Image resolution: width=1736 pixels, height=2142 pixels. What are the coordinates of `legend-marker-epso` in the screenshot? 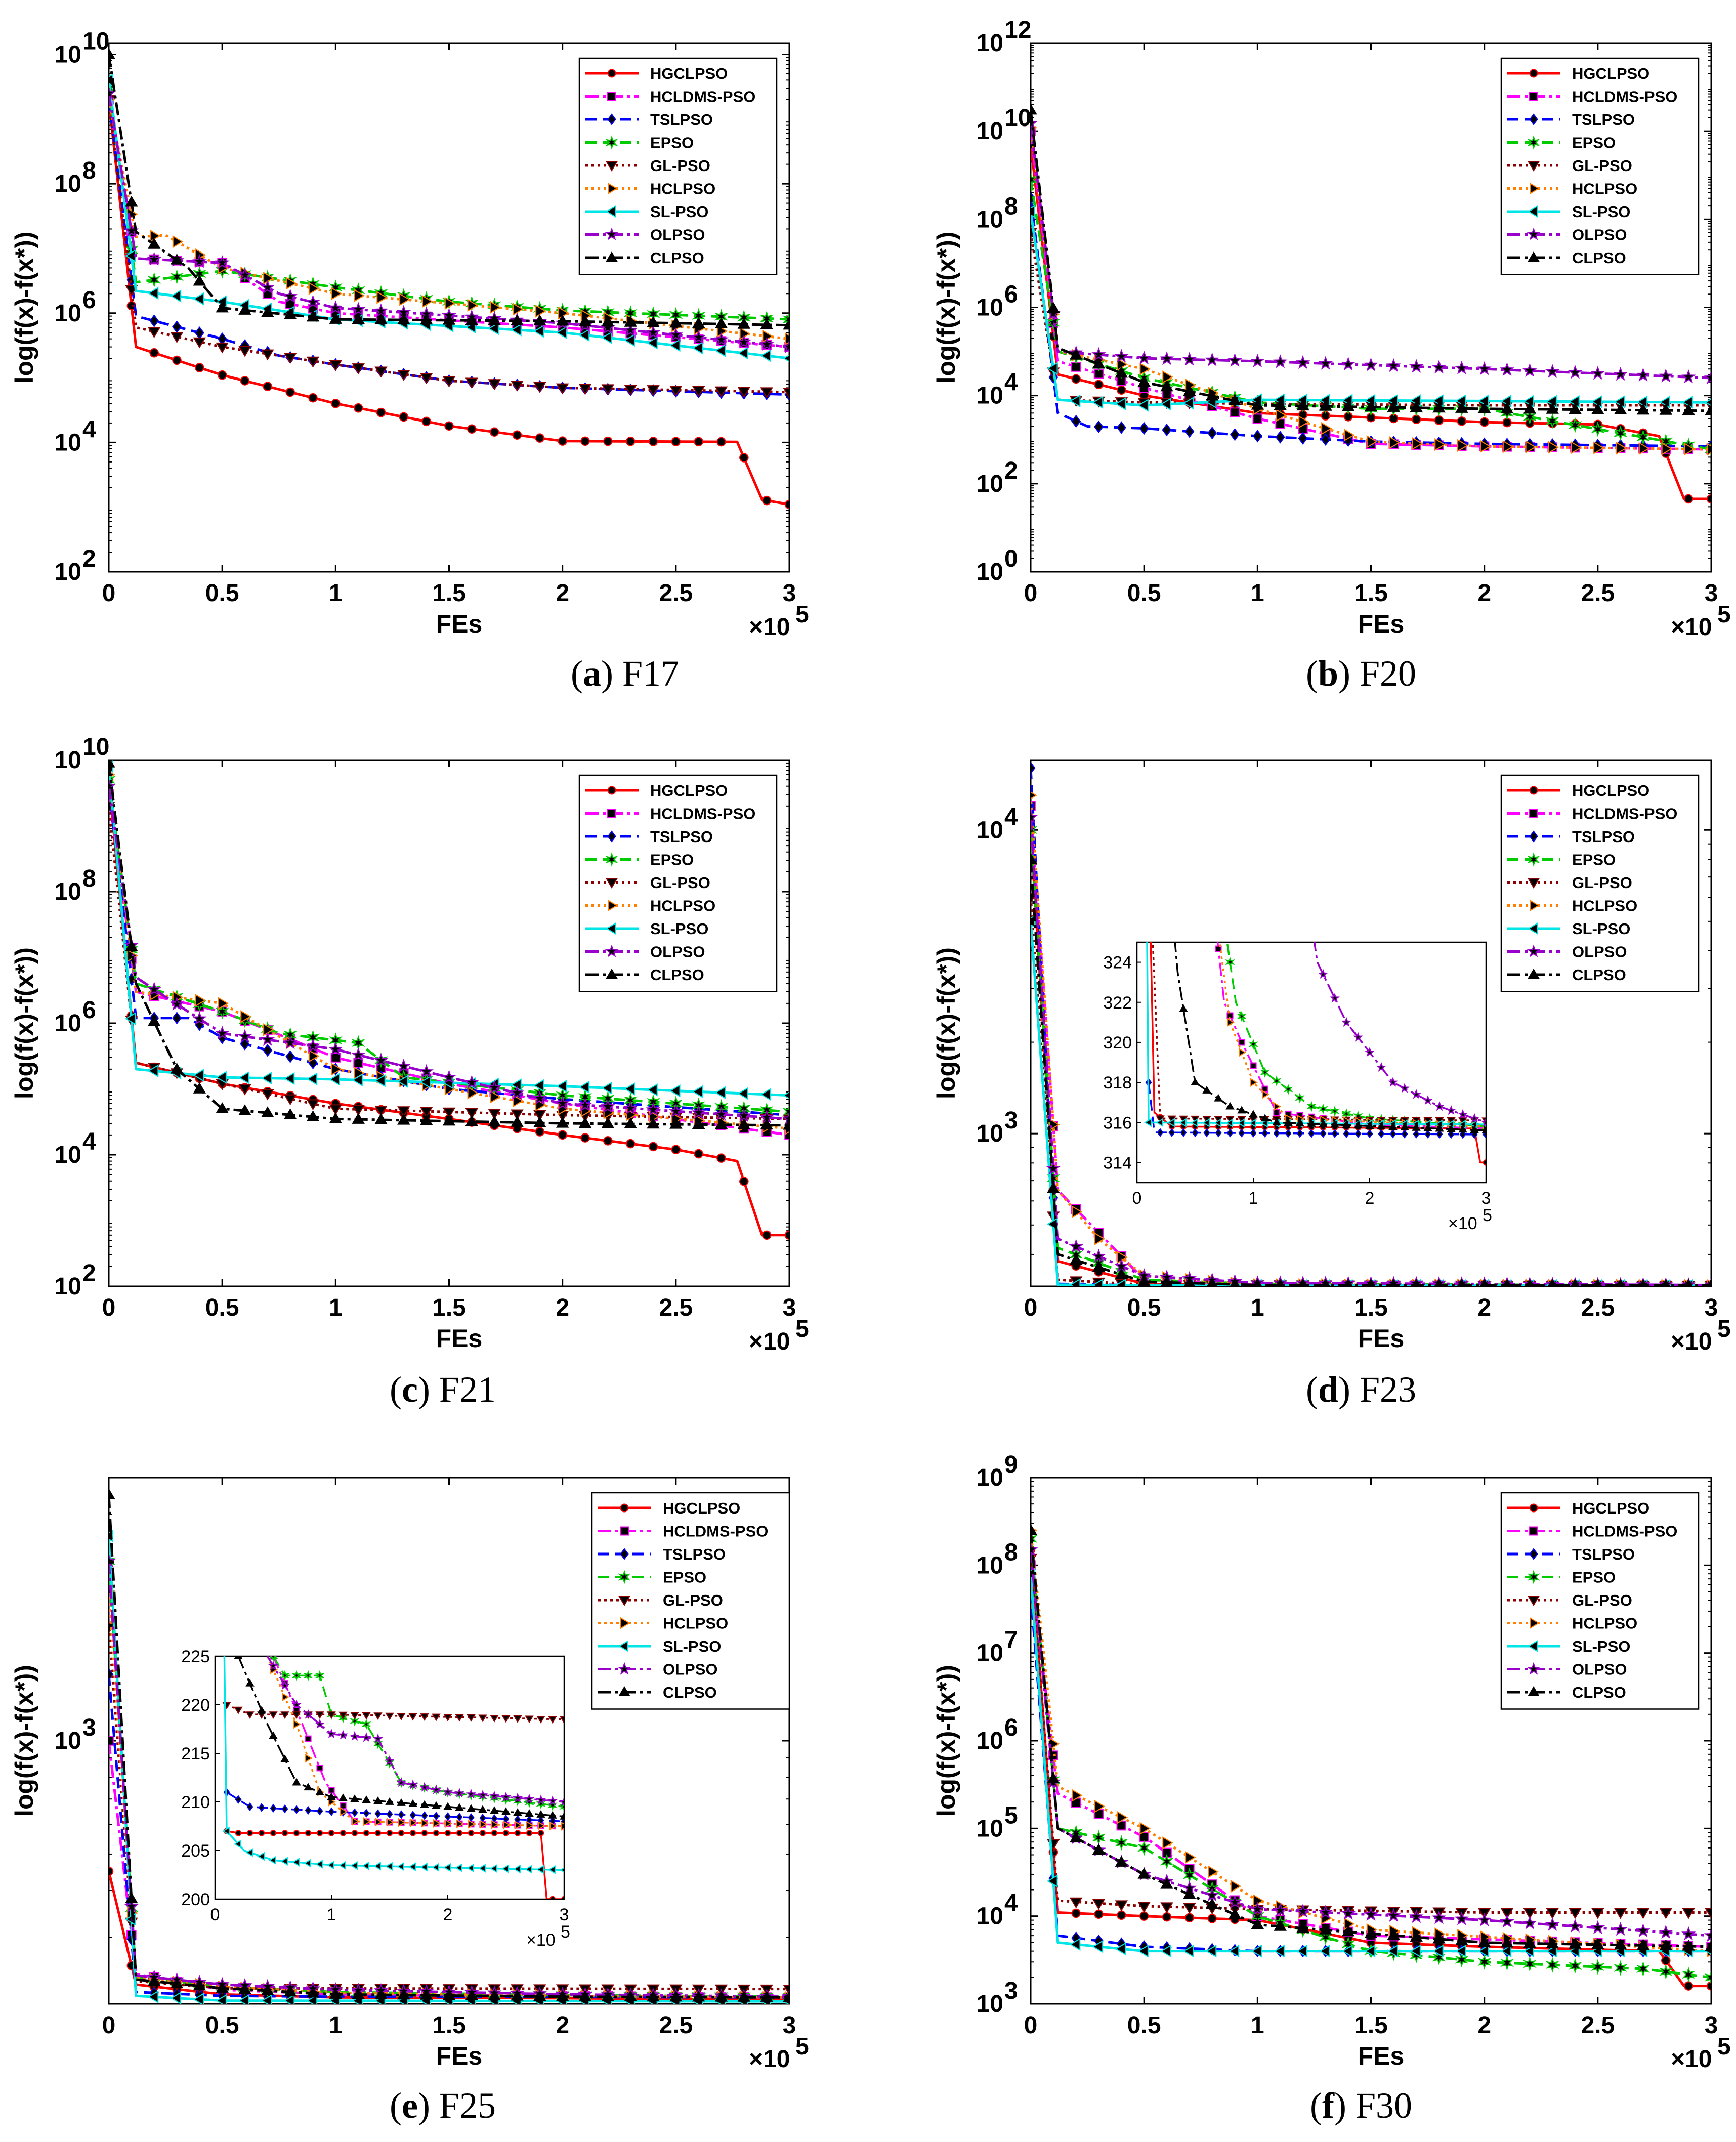 It's located at (611, 859).